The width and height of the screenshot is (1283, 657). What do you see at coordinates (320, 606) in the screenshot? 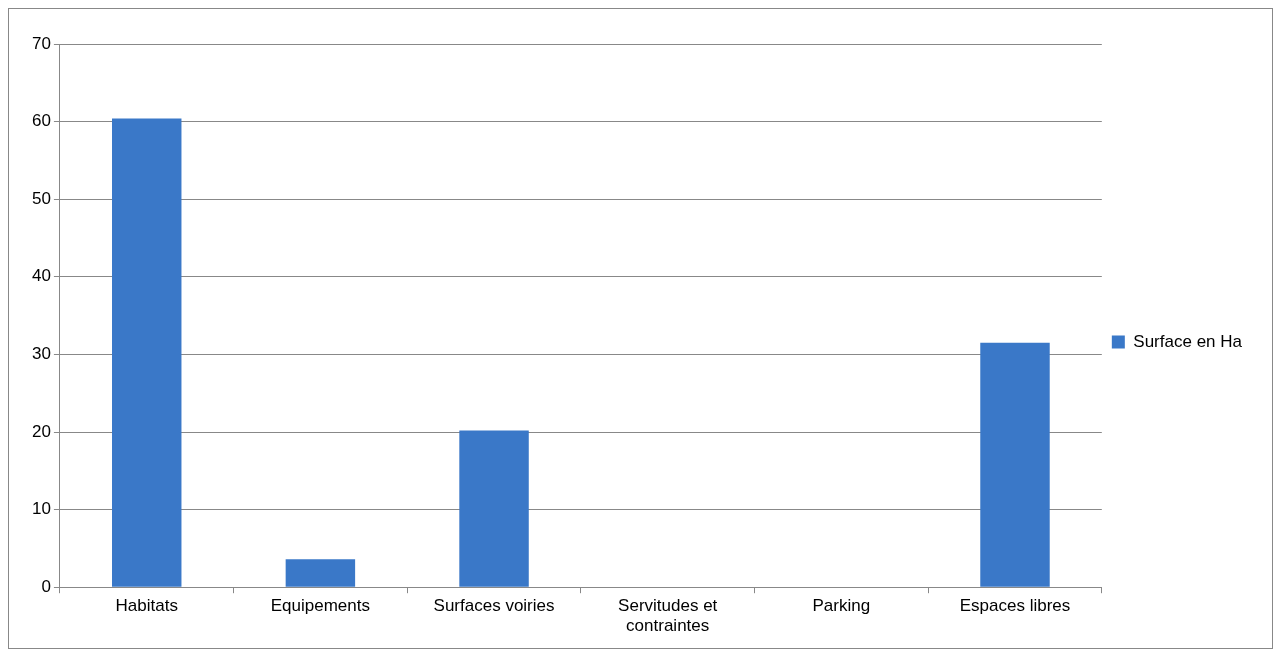
I see `x-tick-label: Equipements` at bounding box center [320, 606].